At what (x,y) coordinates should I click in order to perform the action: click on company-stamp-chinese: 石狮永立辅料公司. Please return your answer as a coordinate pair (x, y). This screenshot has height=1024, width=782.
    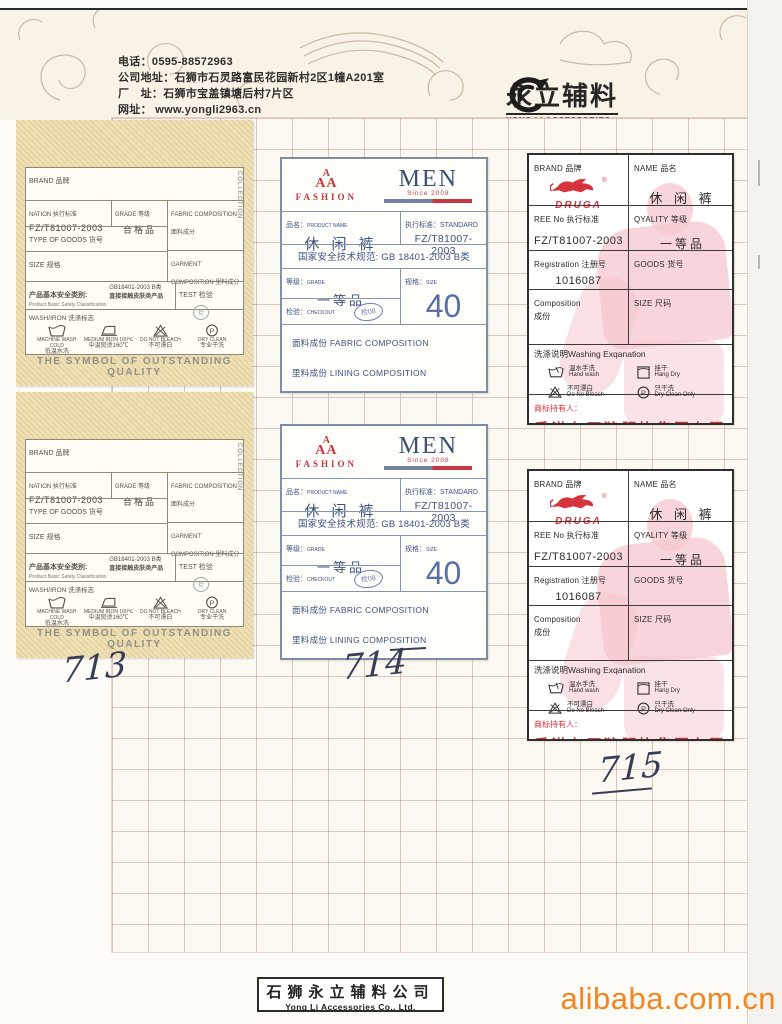
    Looking at the image, I should click on (350, 992).